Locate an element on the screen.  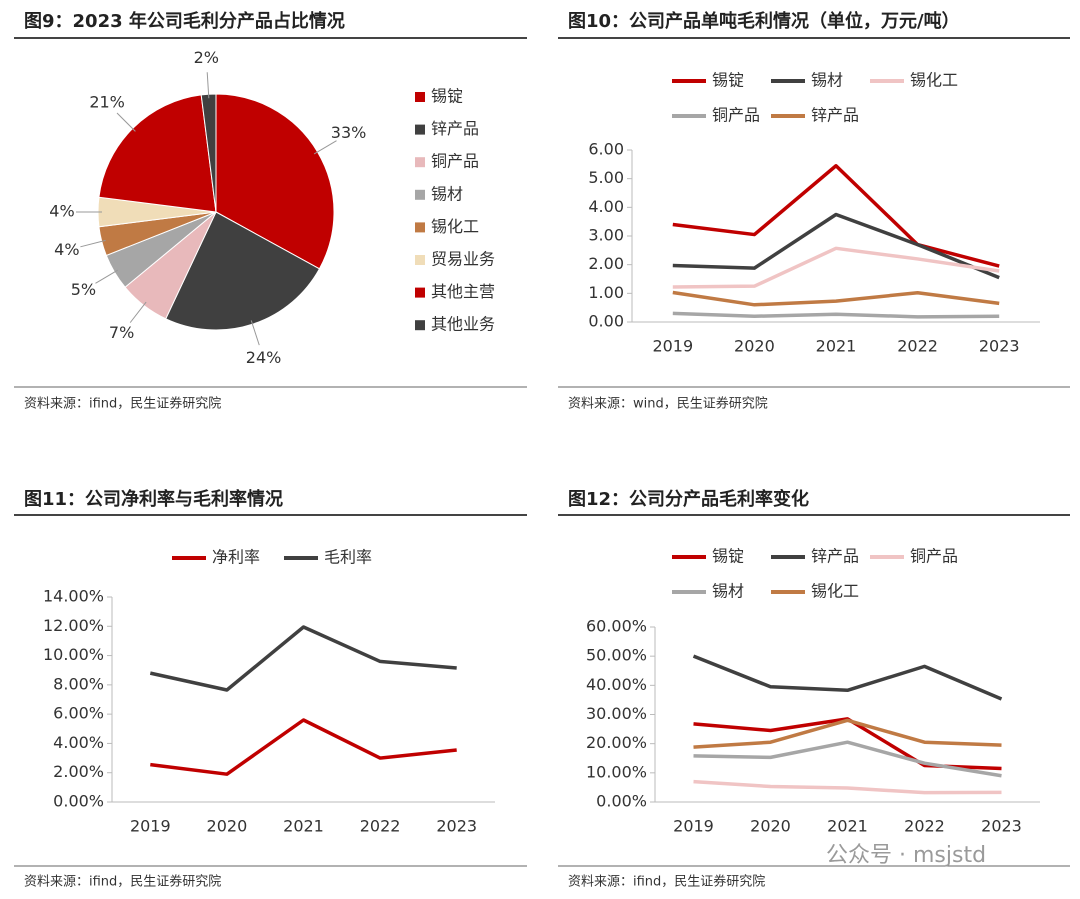
y-tick-label: 2.00 is located at coordinates (606, 263).